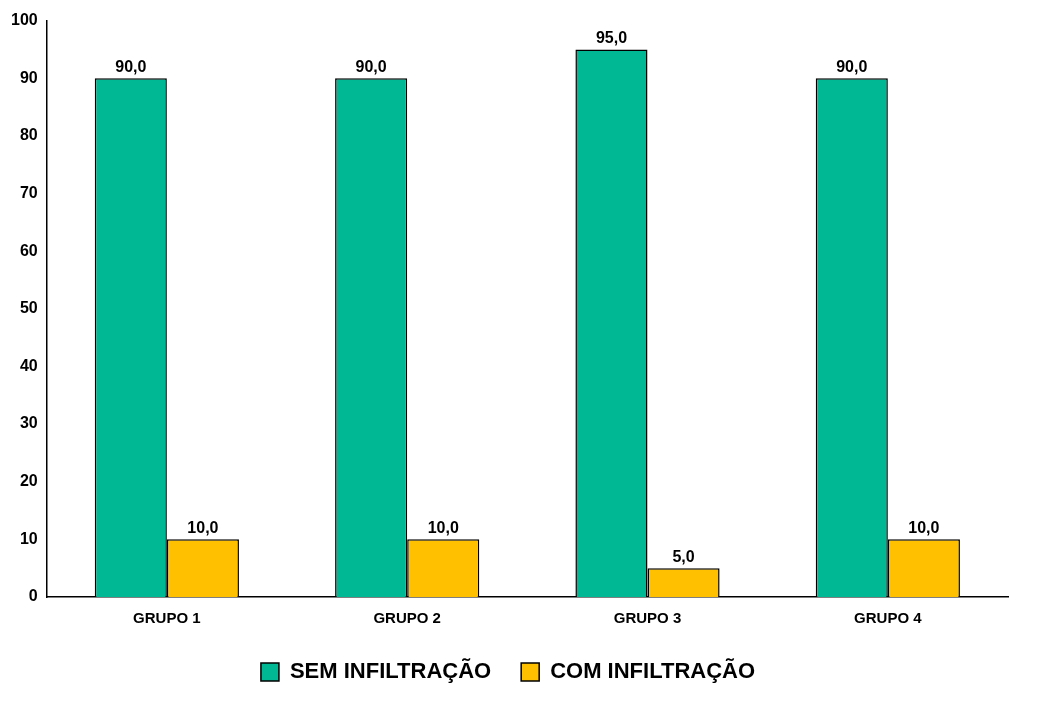 The width and height of the screenshot is (1047, 702). Describe the element at coordinates (28, 308) in the screenshot. I see `y-tick-label: 50` at that location.